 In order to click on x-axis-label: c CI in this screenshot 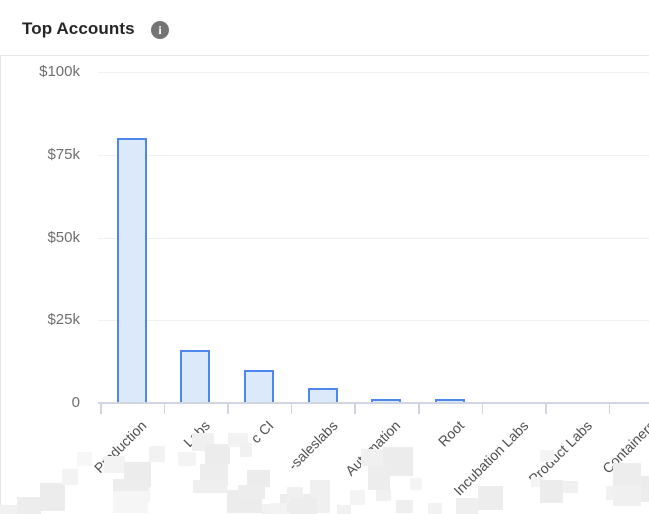, I will do `click(262, 432)`.